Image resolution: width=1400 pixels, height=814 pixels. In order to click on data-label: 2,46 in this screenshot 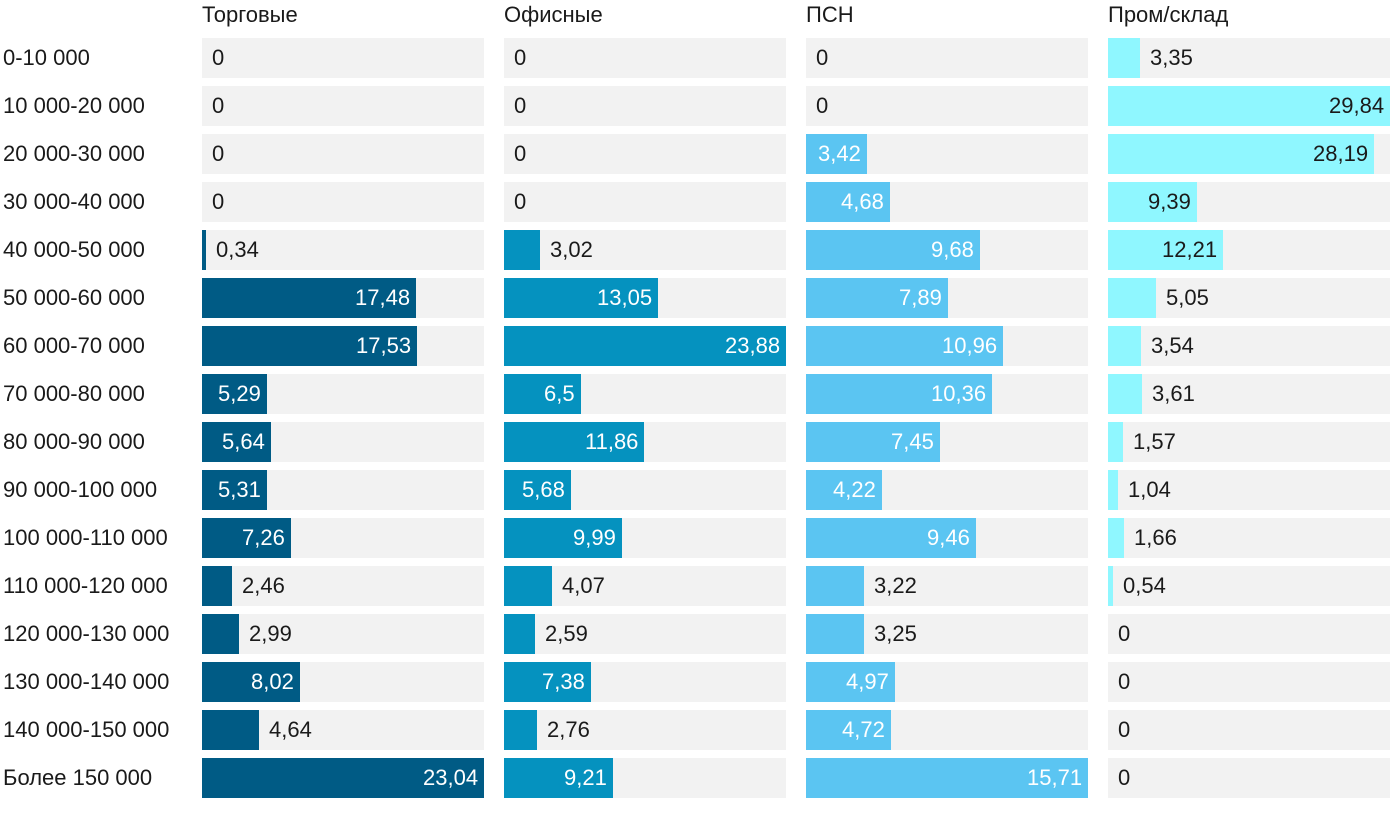, I will do `click(263, 585)`.